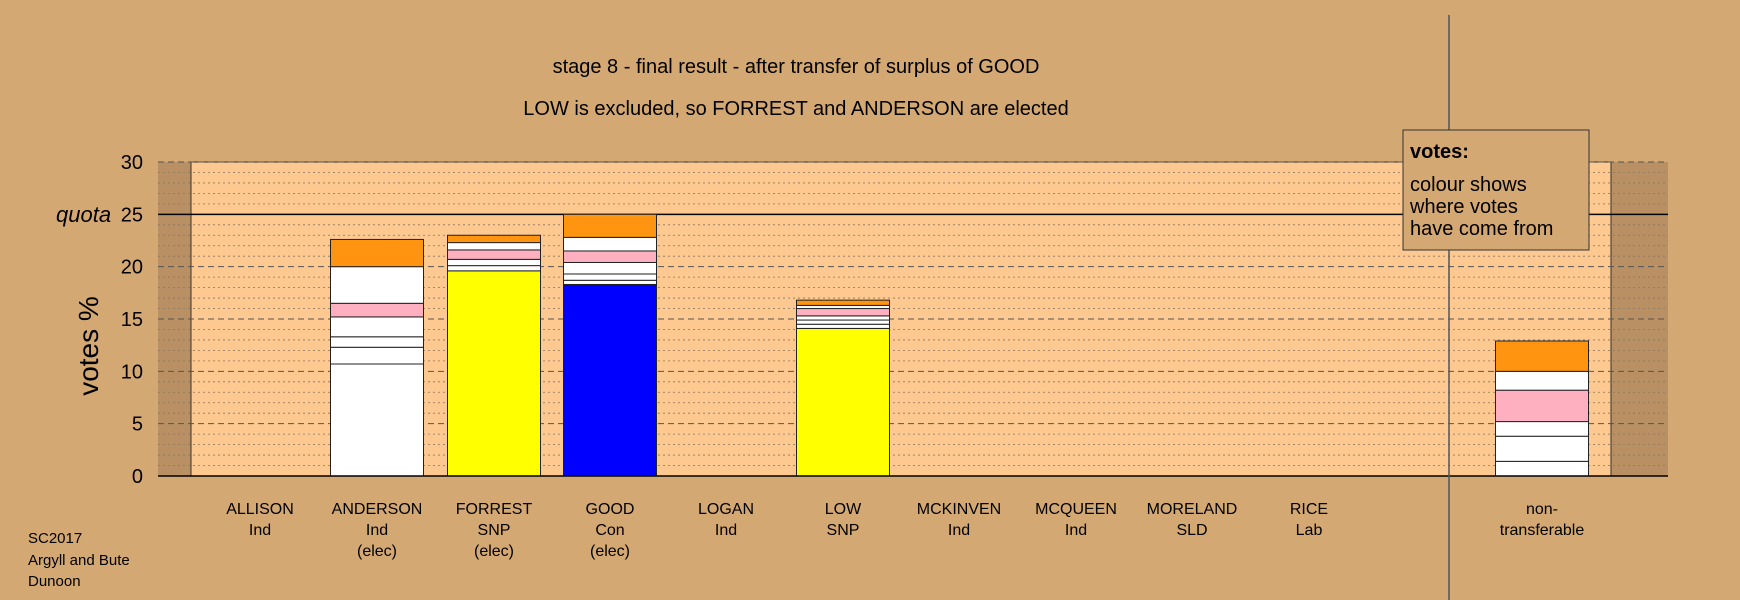  Describe the element at coordinates (1076, 509) in the screenshot. I see `x-category-label: MCQUEEN` at that location.